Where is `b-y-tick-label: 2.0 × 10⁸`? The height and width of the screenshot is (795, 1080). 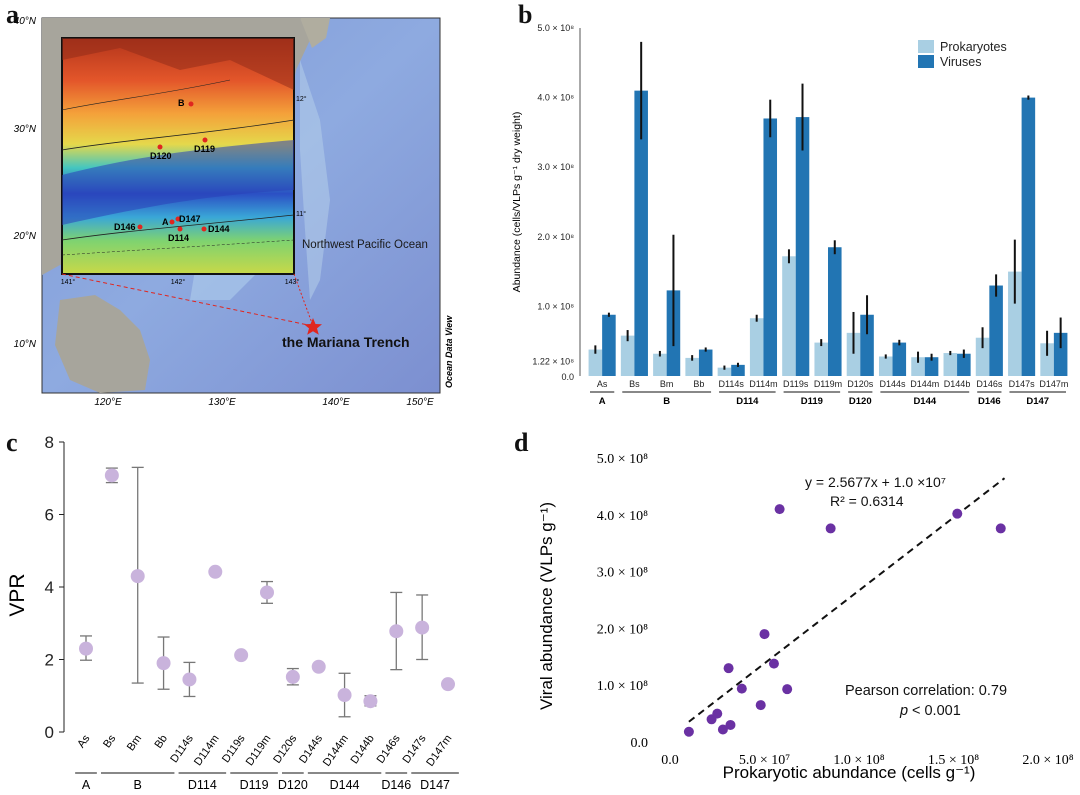 b-y-tick-label: 2.0 × 10⁸ is located at coordinates (555, 237).